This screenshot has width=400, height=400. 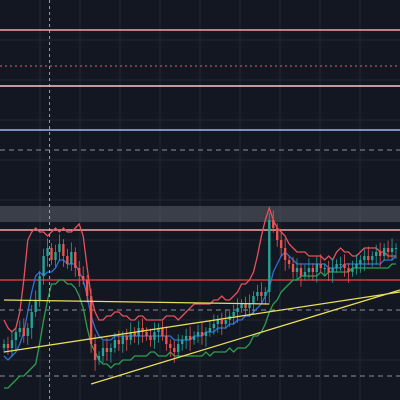 I want to click on zone-upper, so click(x=200, y=214).